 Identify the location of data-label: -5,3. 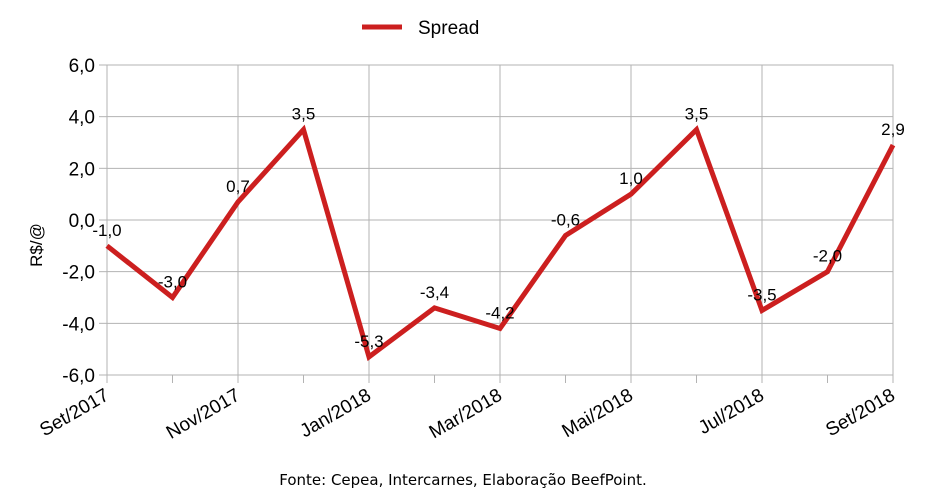
(368, 341).